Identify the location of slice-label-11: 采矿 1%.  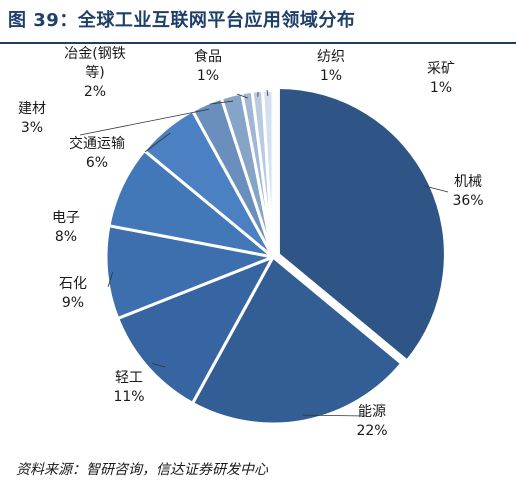
(441, 78).